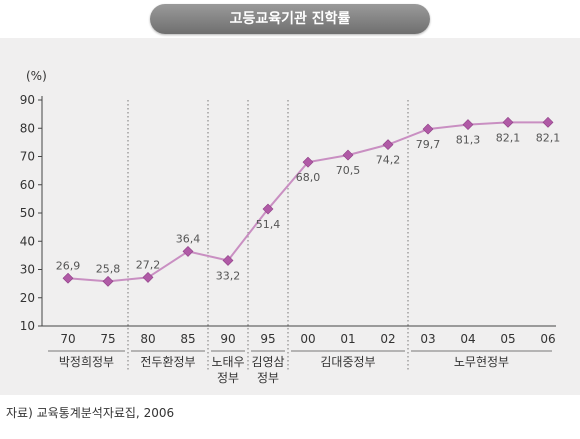 The height and width of the screenshot is (439, 580). Describe the element at coordinates (27, 298) in the screenshot. I see `y-tick-label-20: 20` at that location.